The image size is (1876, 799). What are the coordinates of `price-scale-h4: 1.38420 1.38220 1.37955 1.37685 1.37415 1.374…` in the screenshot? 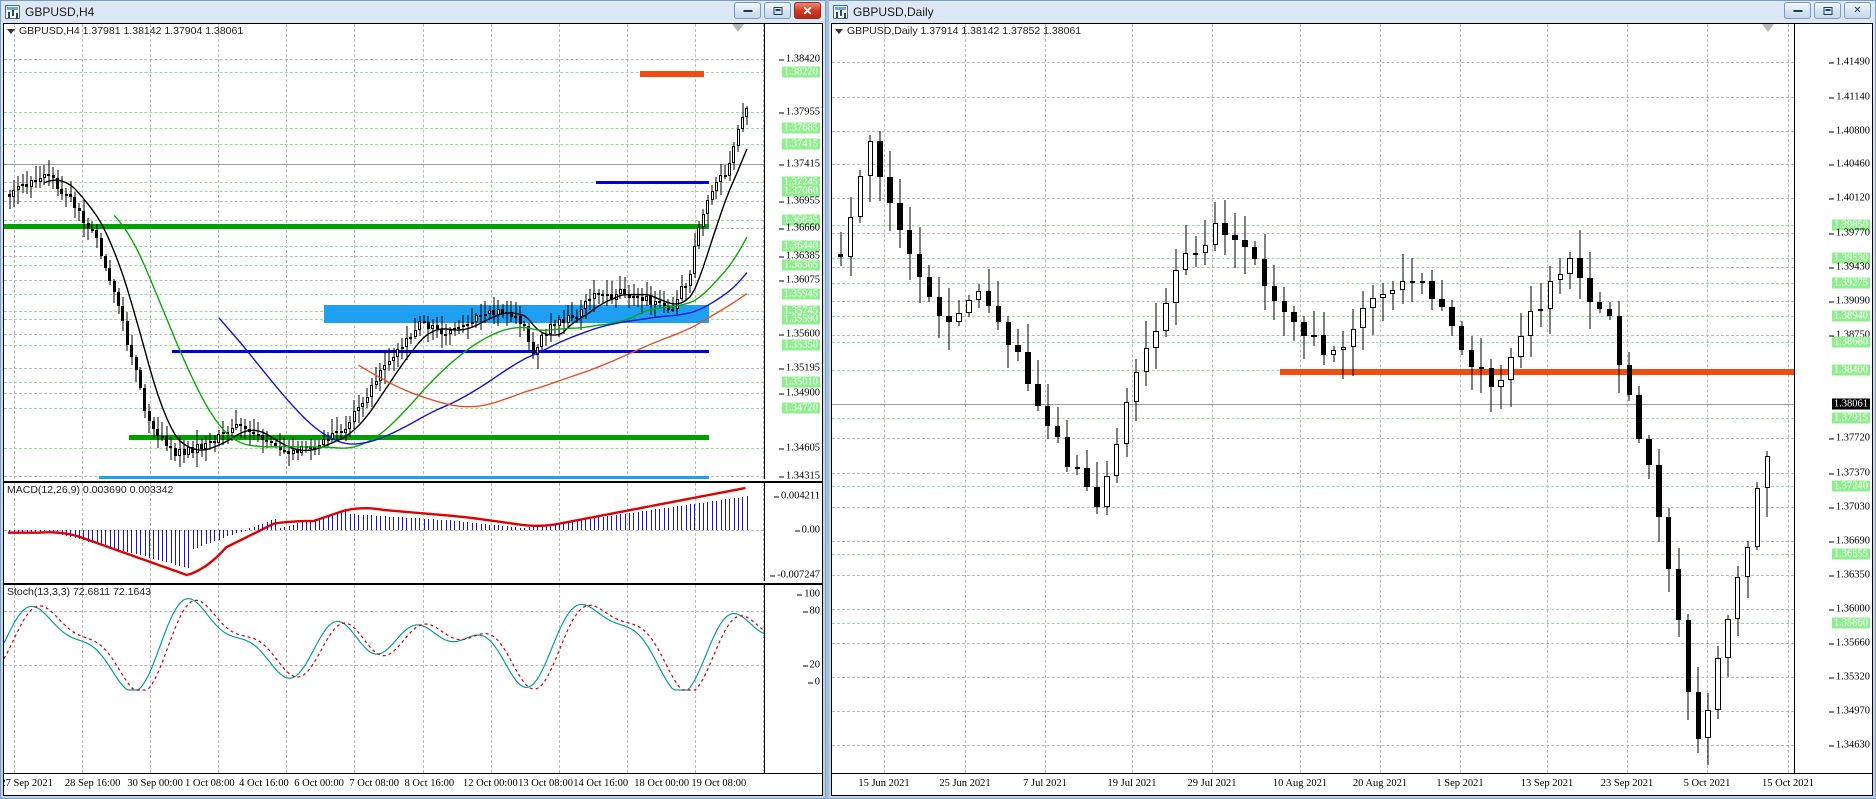 It's located at (793, 251).